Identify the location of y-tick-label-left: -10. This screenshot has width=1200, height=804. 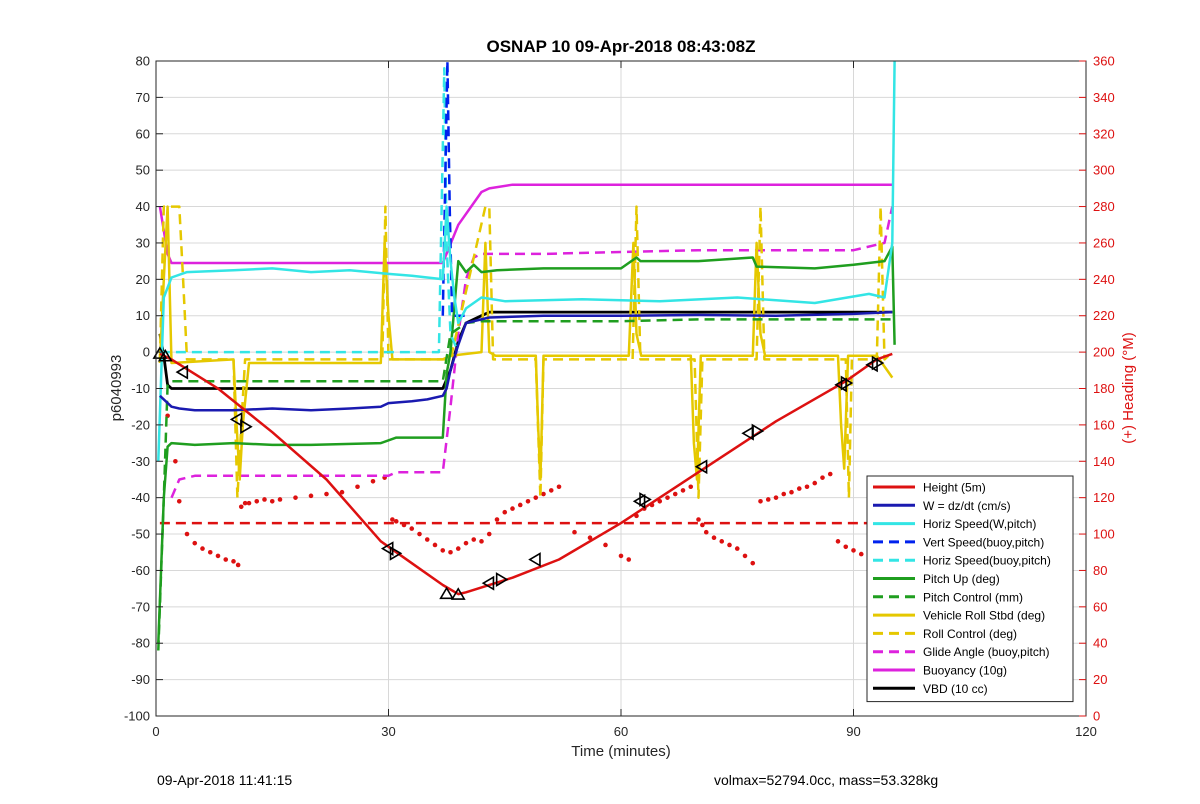
(140, 388).